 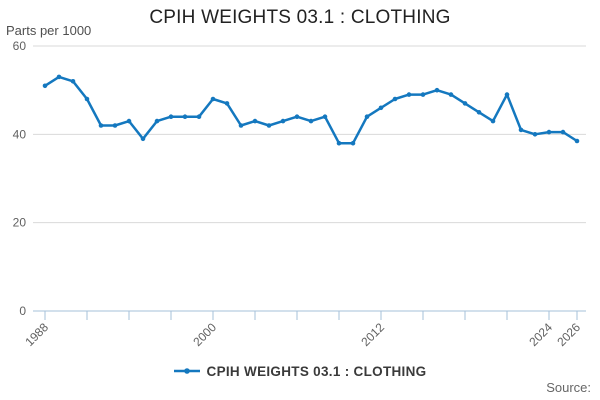 I want to click on chart-title: CPIH WEIGHTS 03.1 : CLOTHING, so click(x=300, y=17).